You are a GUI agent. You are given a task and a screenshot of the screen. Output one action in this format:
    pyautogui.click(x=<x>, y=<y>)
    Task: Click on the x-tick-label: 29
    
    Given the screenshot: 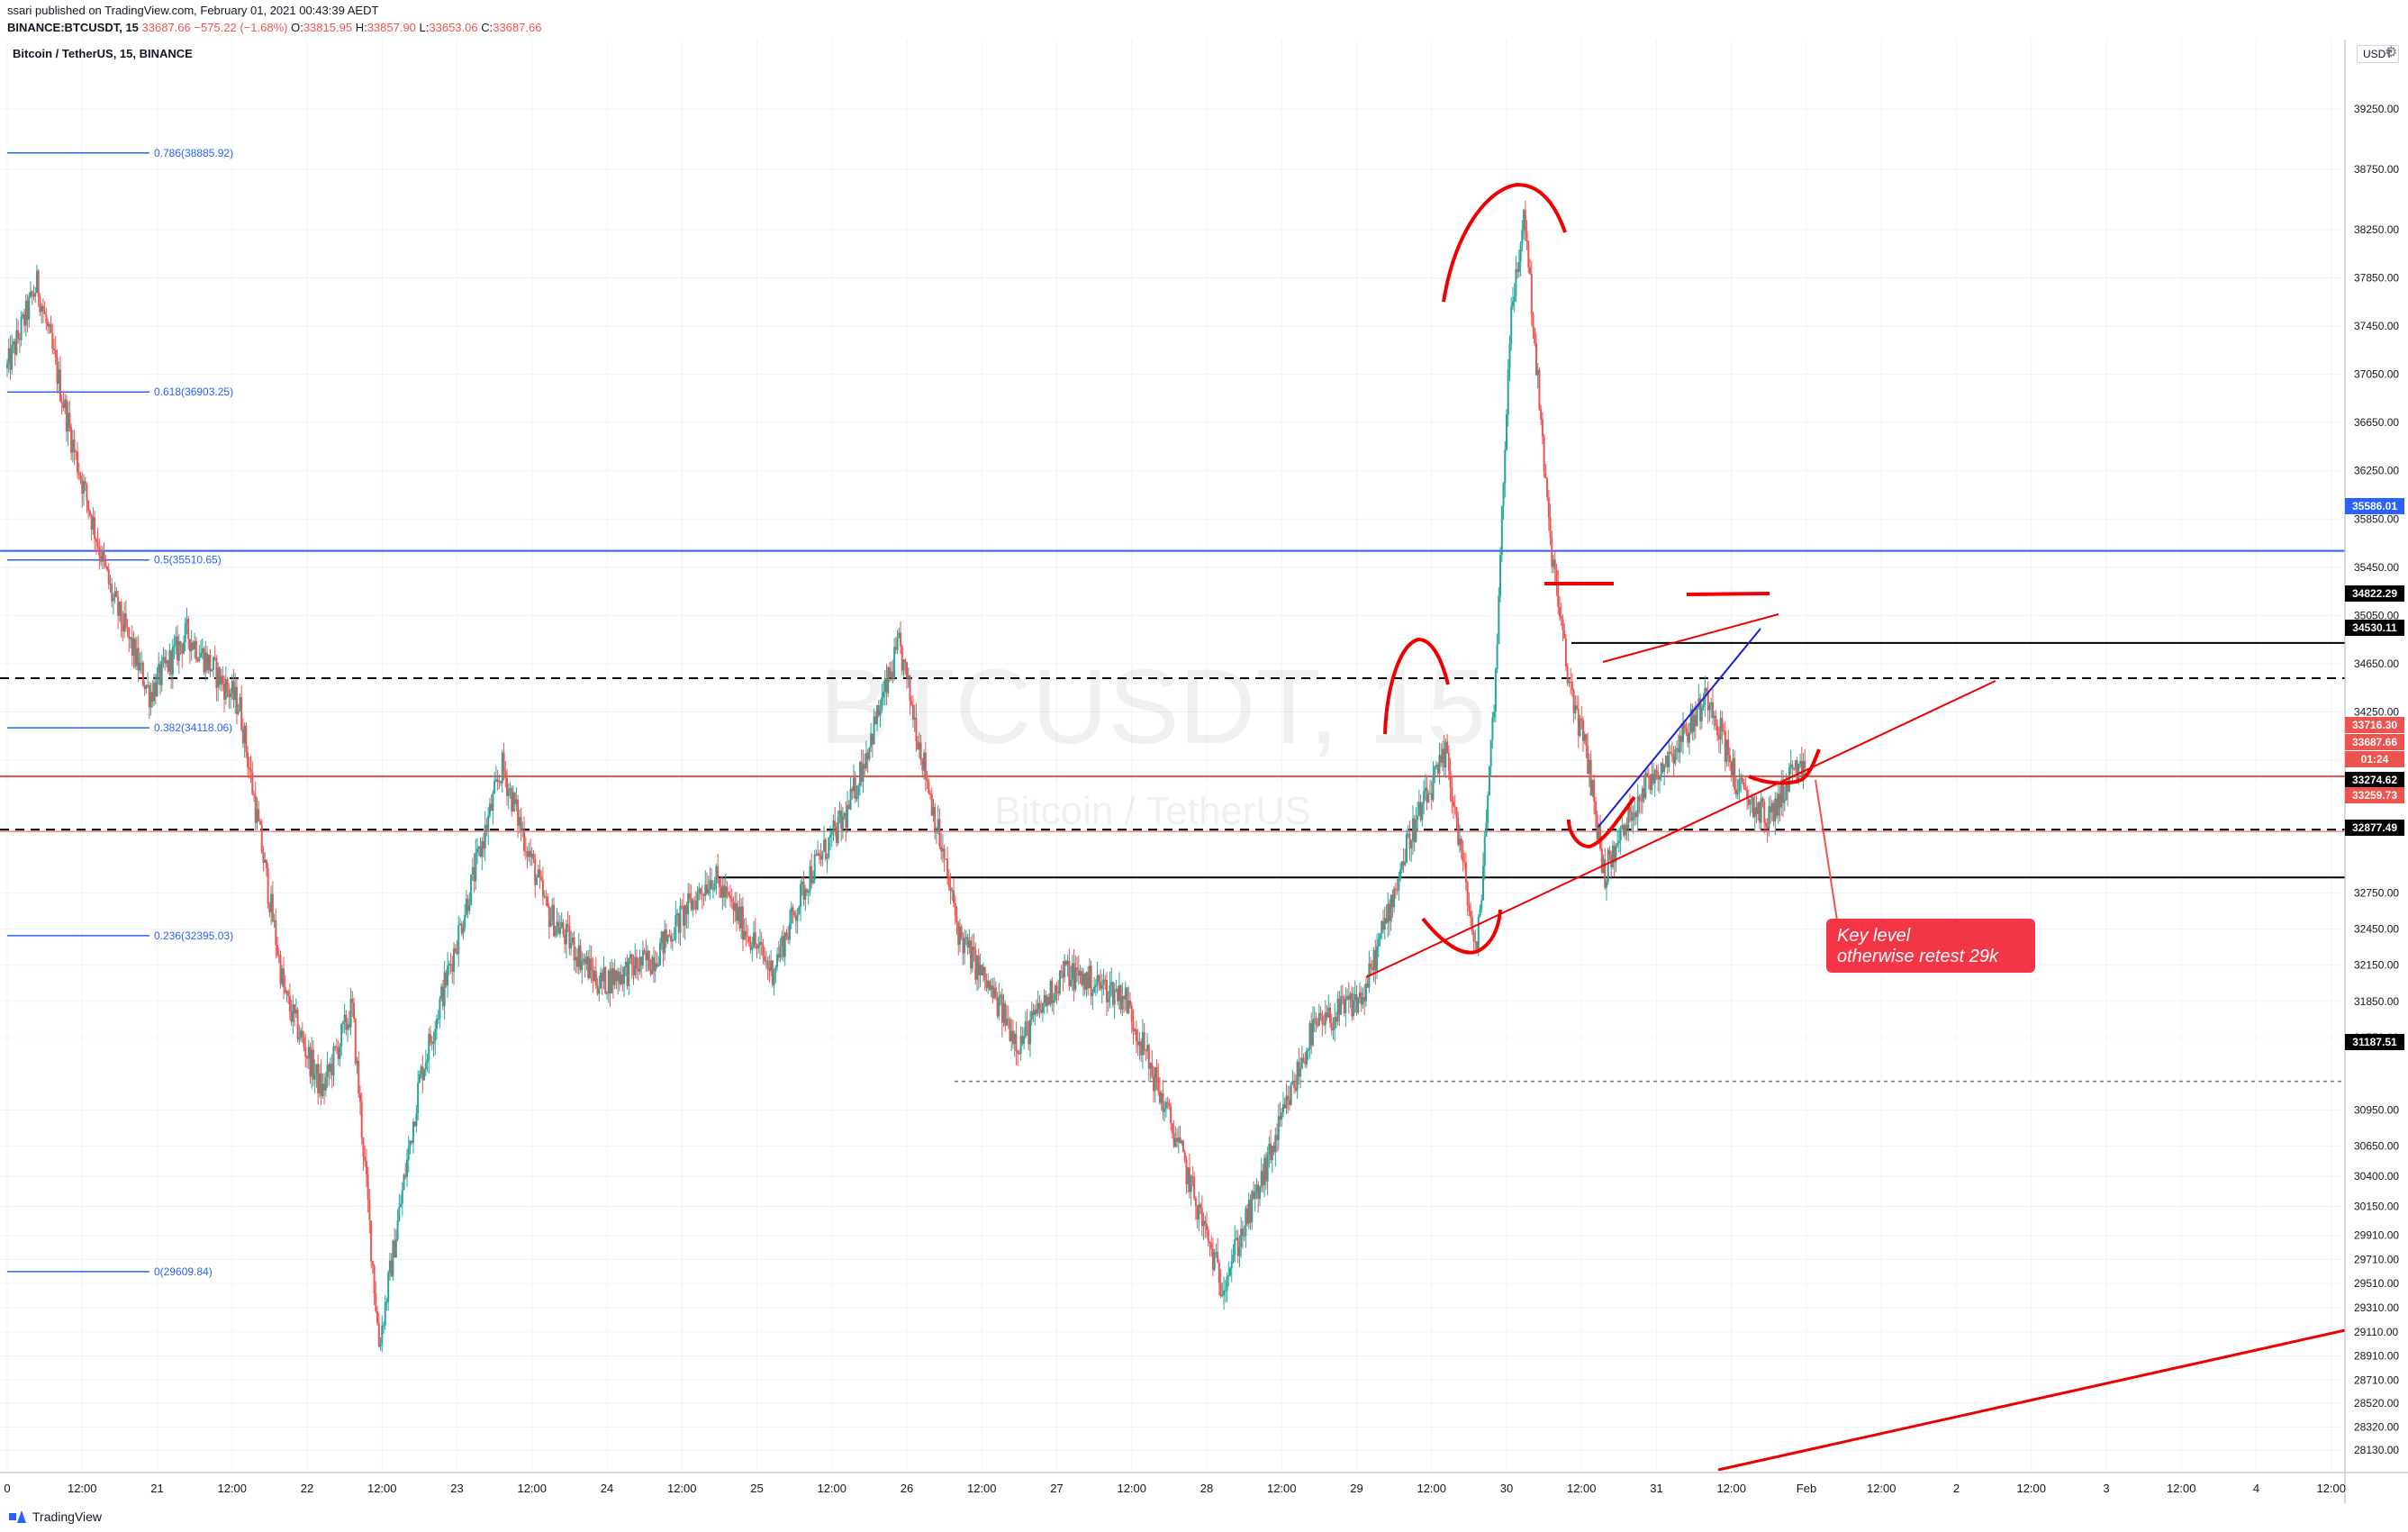 What is the action you would take?
    pyautogui.click(x=1356, y=1489)
    